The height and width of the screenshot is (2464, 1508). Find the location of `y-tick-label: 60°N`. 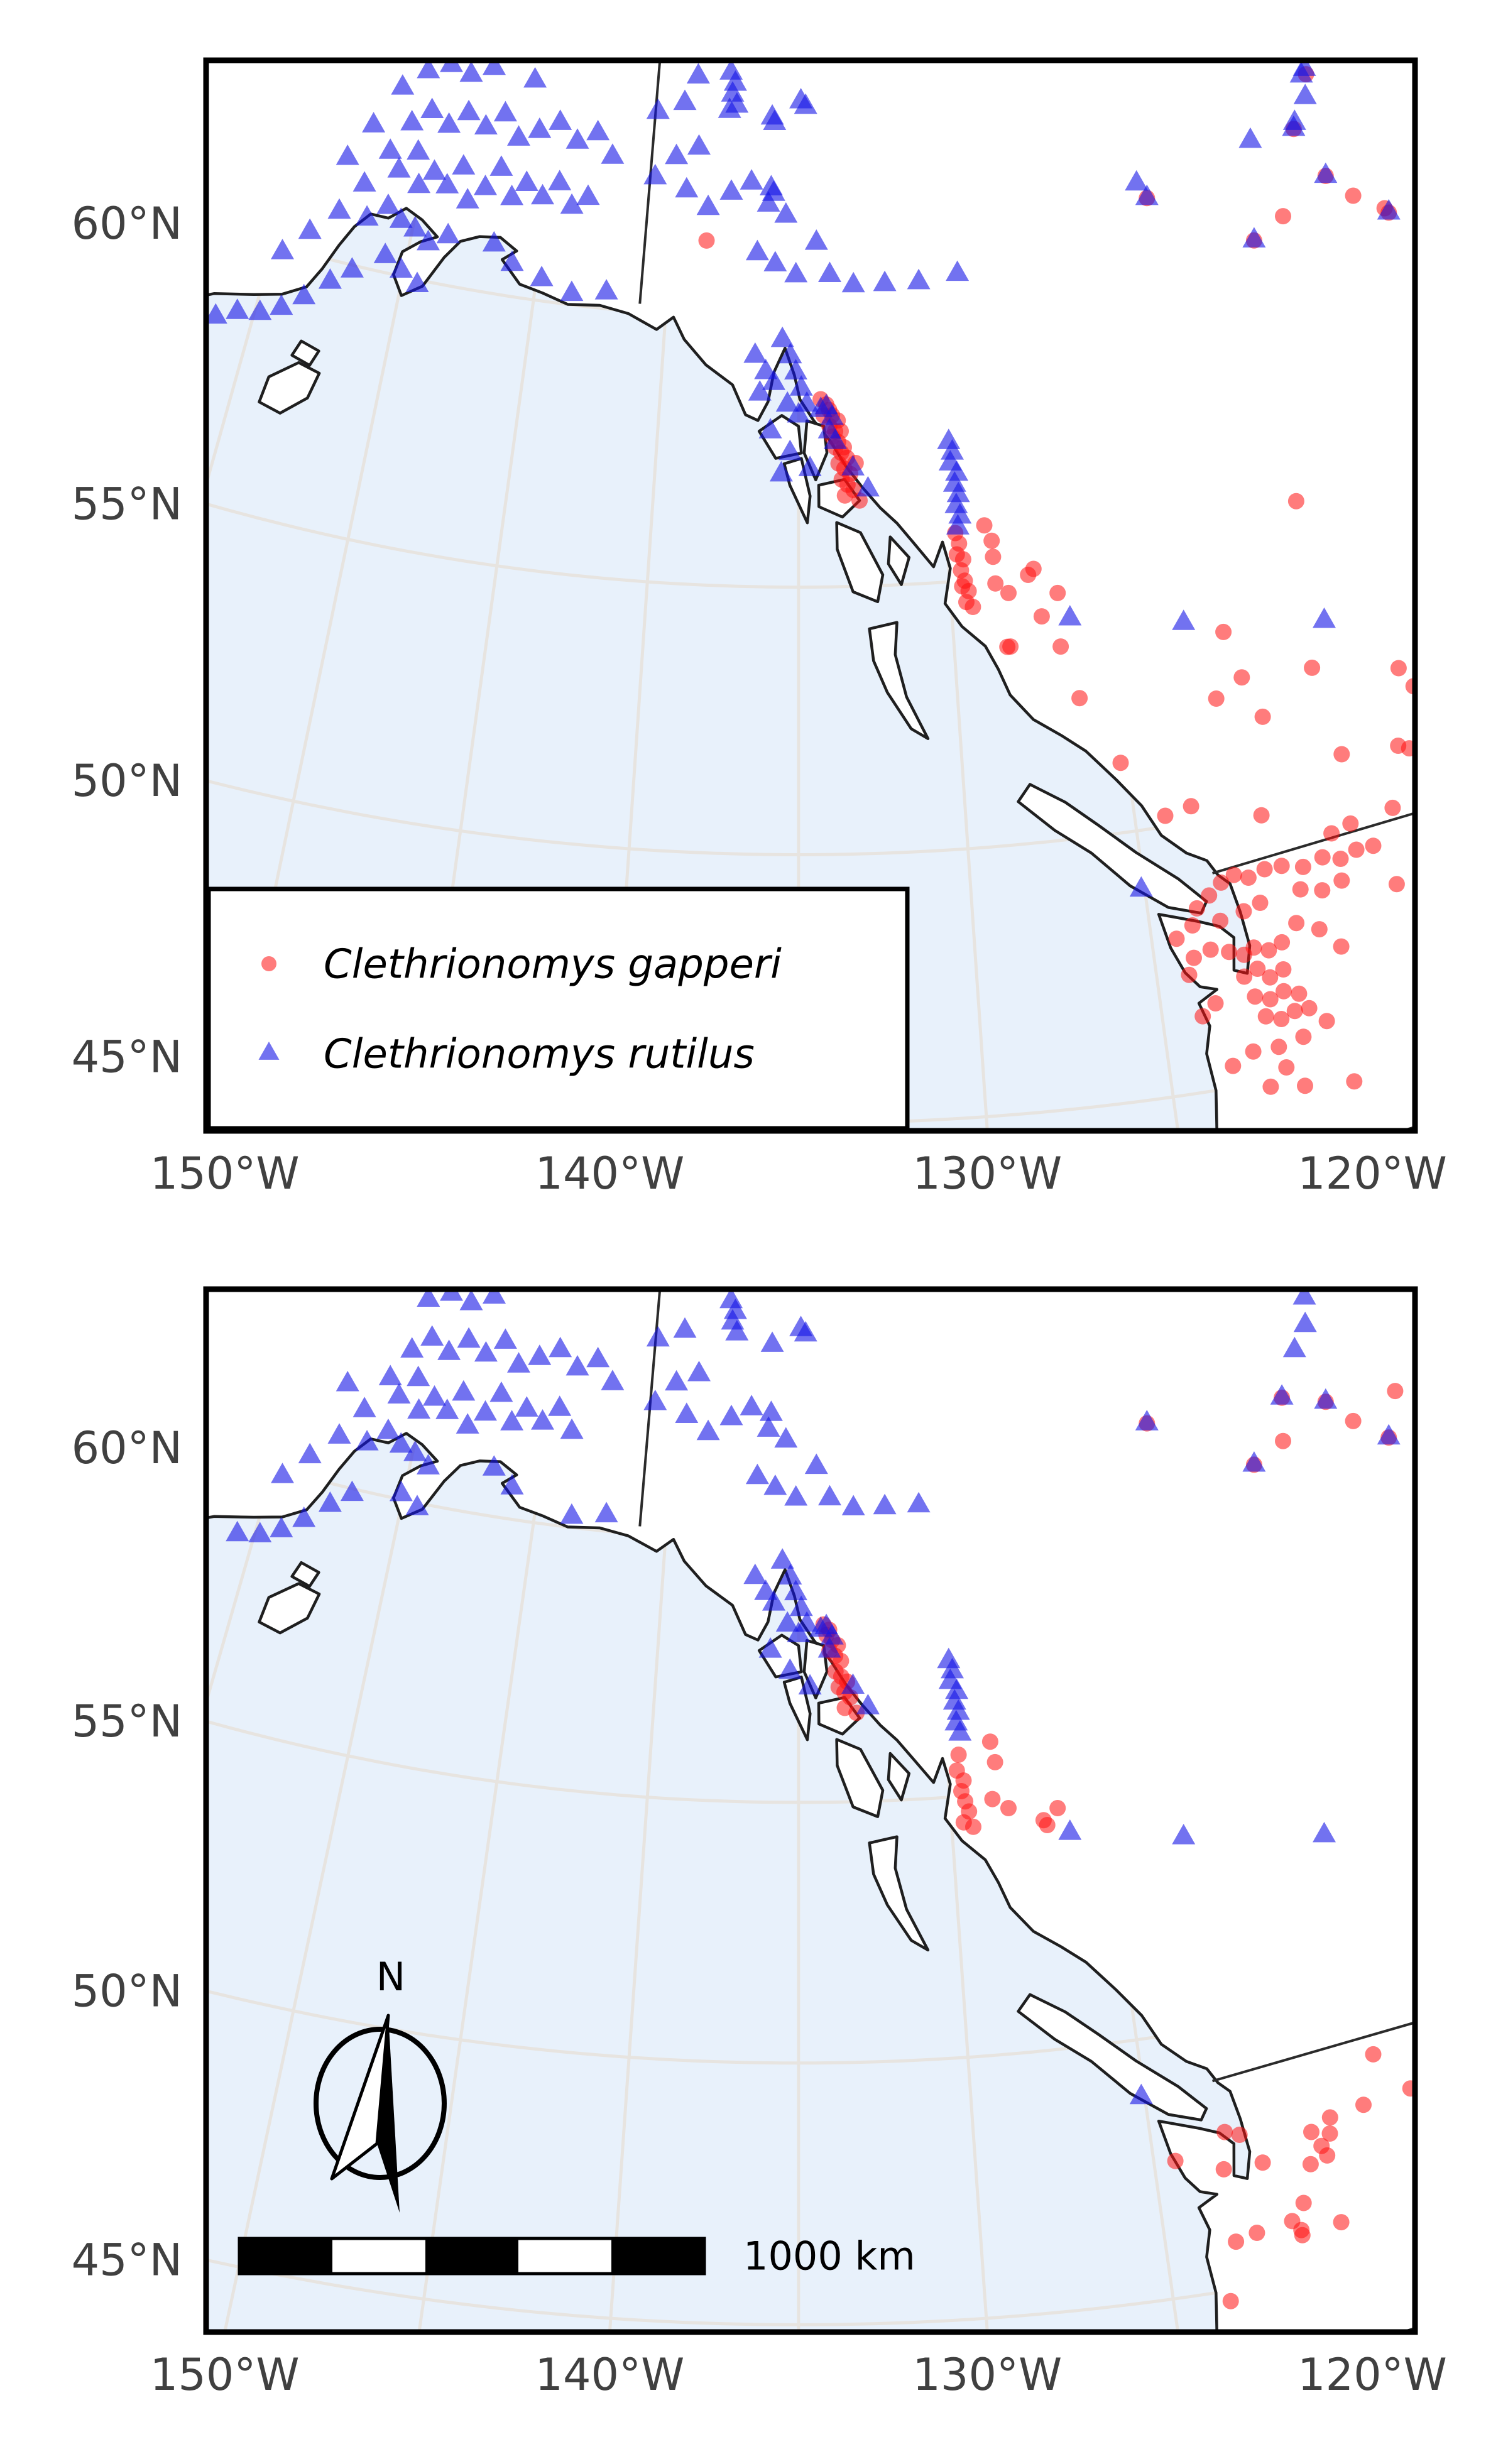

y-tick-label: 60°N is located at coordinates (127, 223).